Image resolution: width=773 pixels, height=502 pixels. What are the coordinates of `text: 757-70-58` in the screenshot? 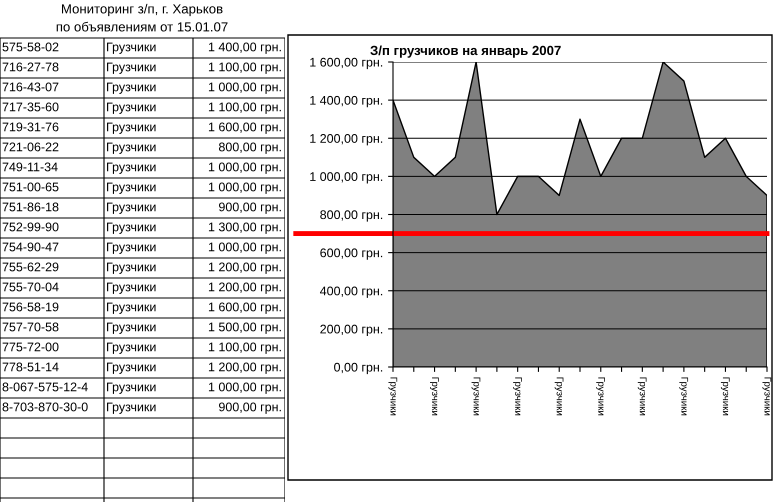 It's located at (30, 327).